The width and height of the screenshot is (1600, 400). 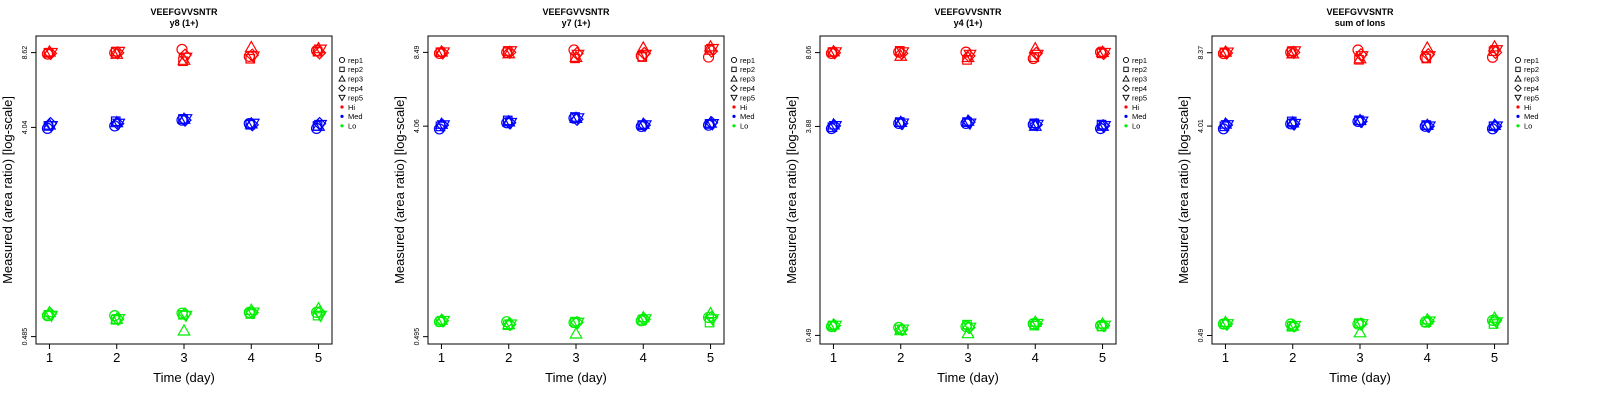 What do you see at coordinates (643, 357) in the screenshot?
I see `x-tick-label: 4` at bounding box center [643, 357].